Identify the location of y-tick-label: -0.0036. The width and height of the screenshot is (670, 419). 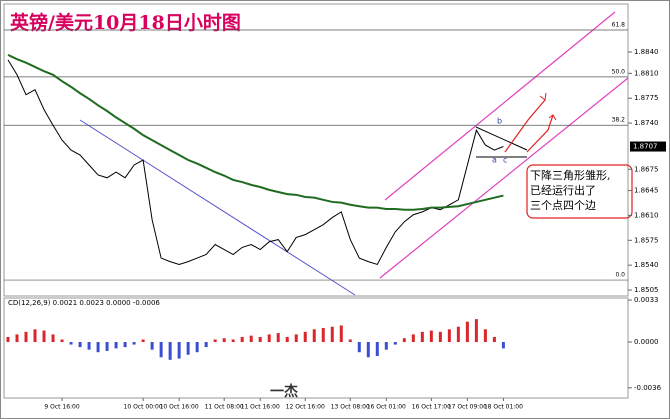
(648, 388).